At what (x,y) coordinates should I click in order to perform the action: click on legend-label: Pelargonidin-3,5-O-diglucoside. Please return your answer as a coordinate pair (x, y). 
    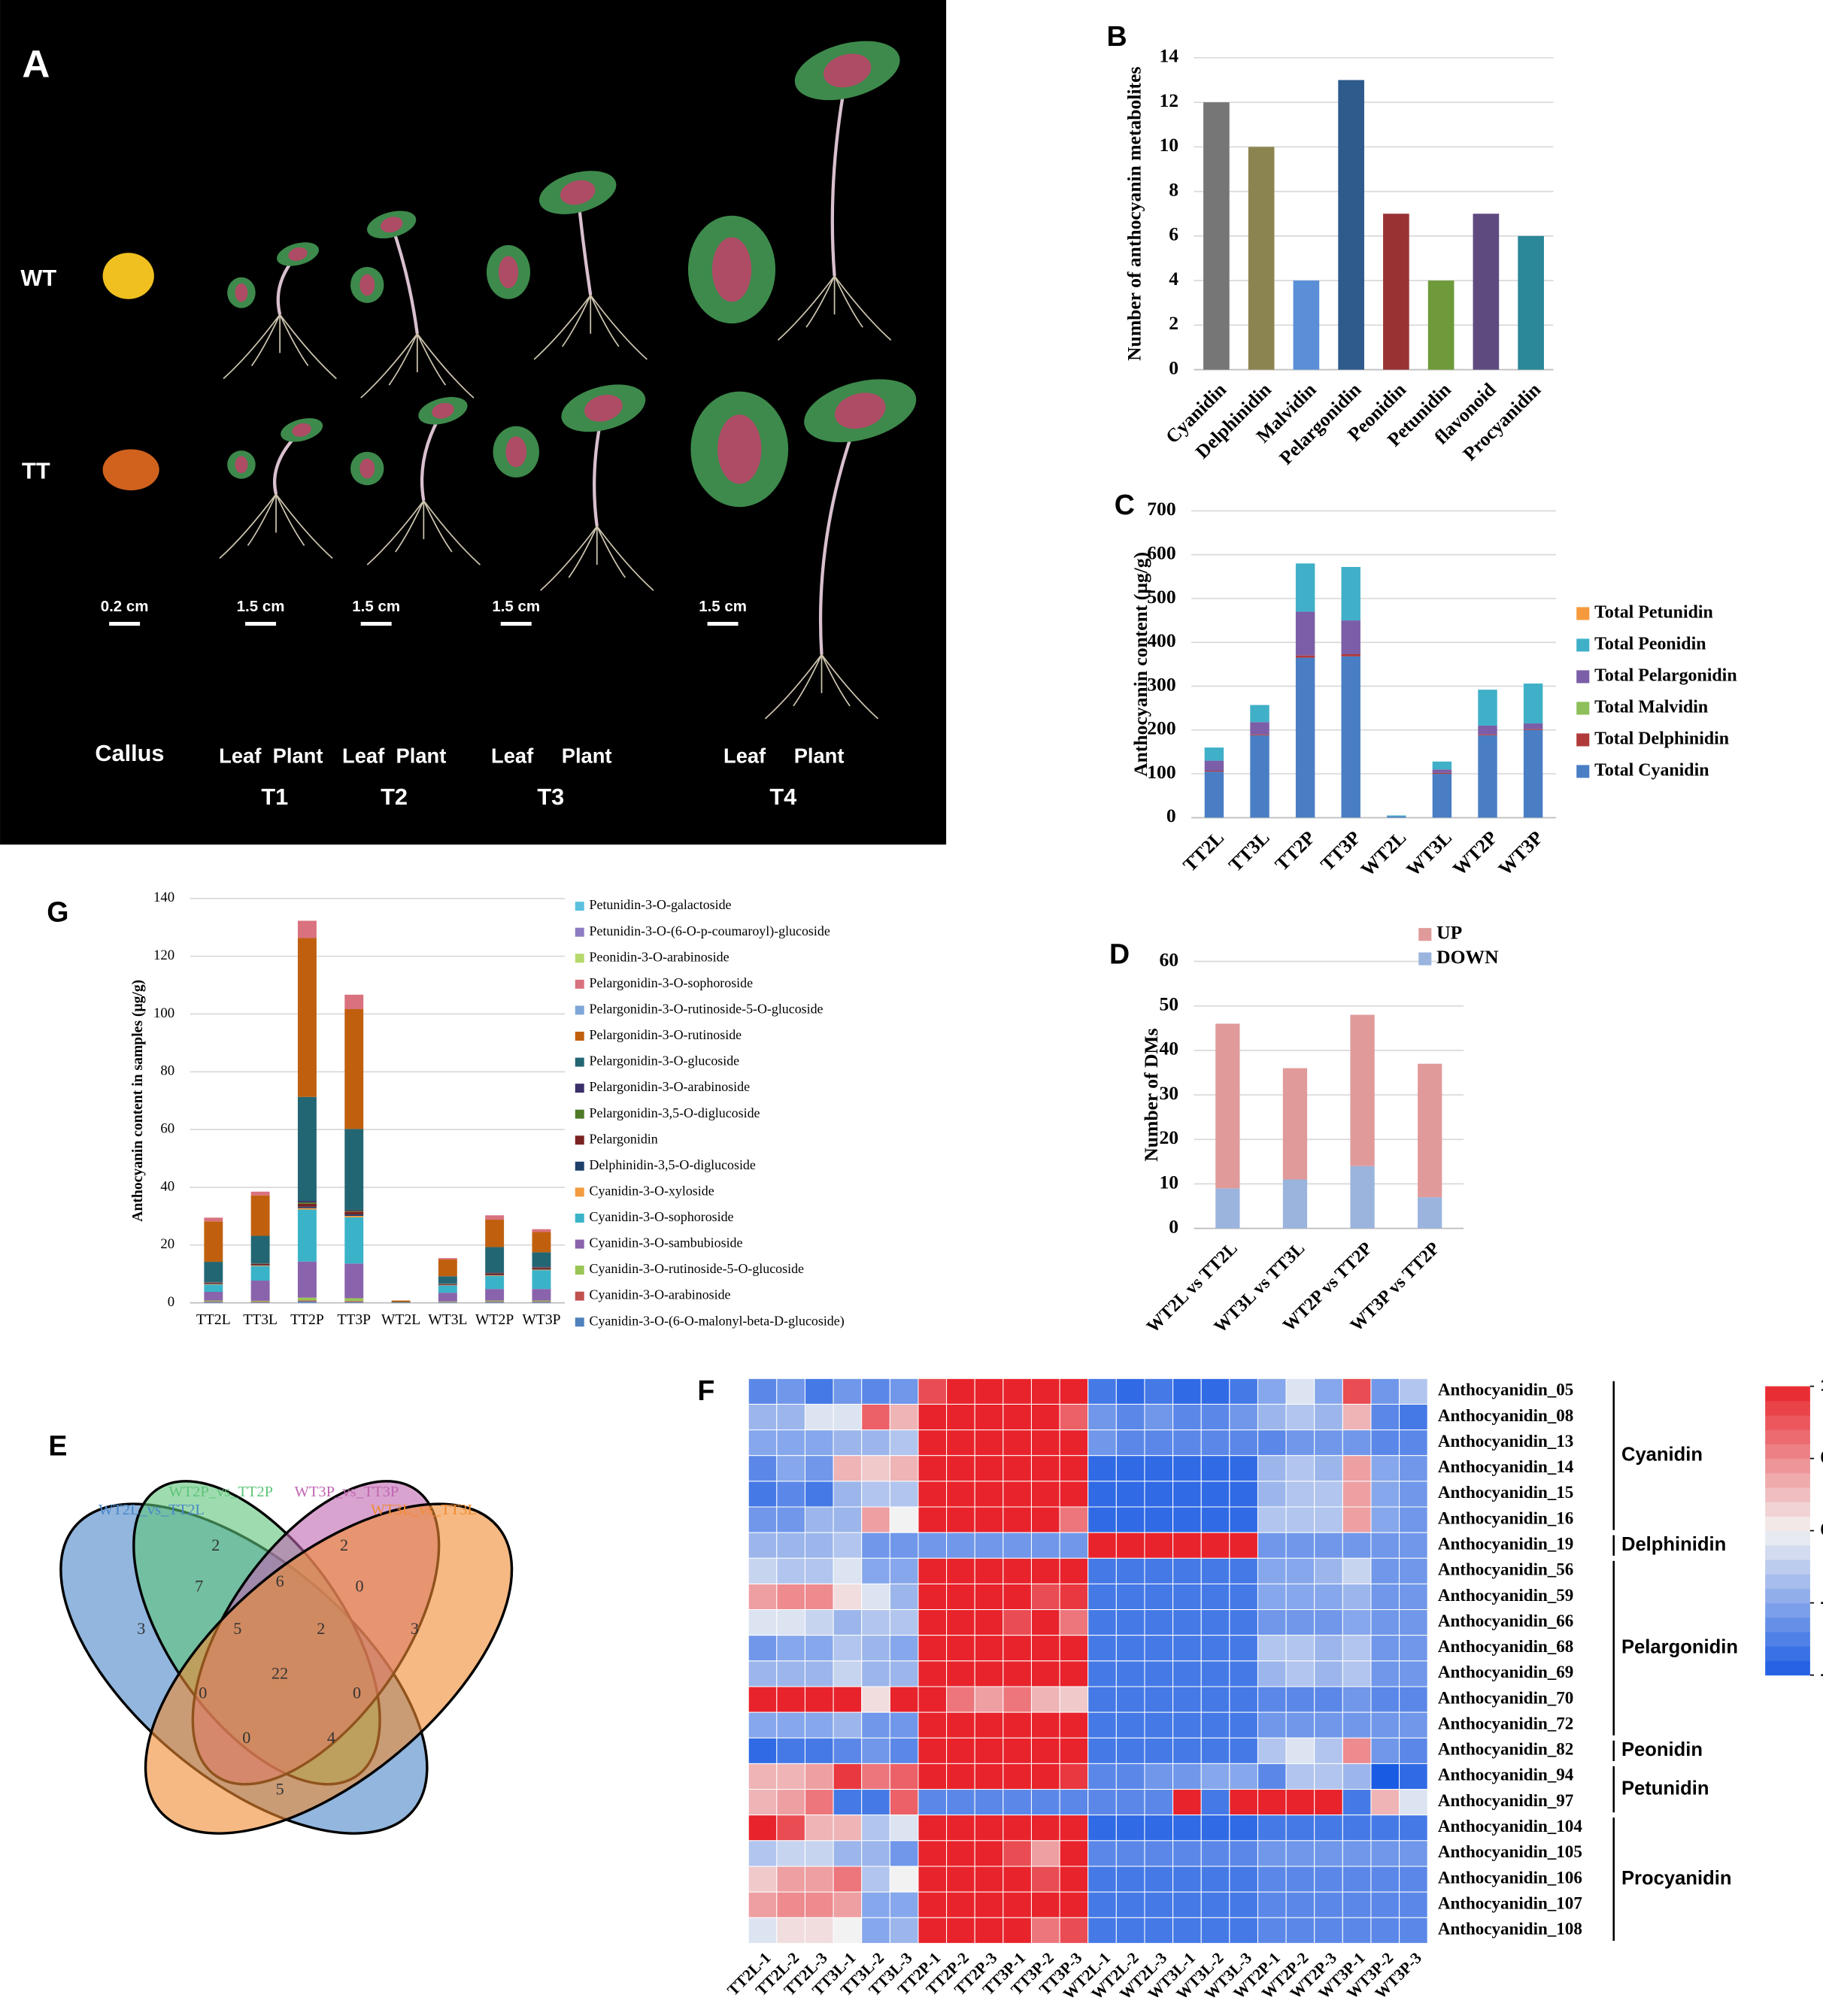
    Looking at the image, I should click on (675, 1112).